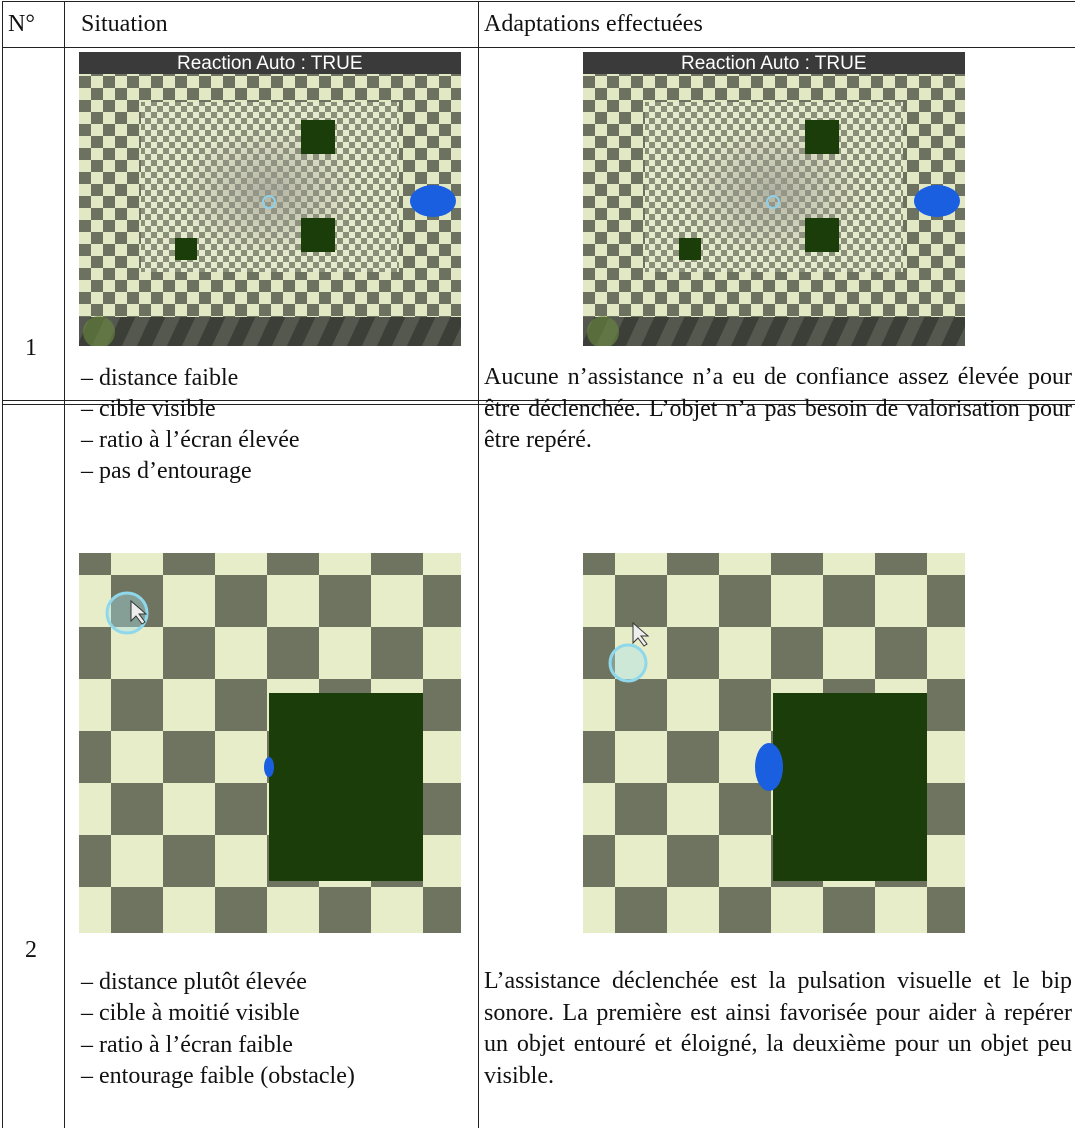 The height and width of the screenshot is (1128, 1075). I want to click on header-cell: Adaptations effectuées, so click(593, 24).